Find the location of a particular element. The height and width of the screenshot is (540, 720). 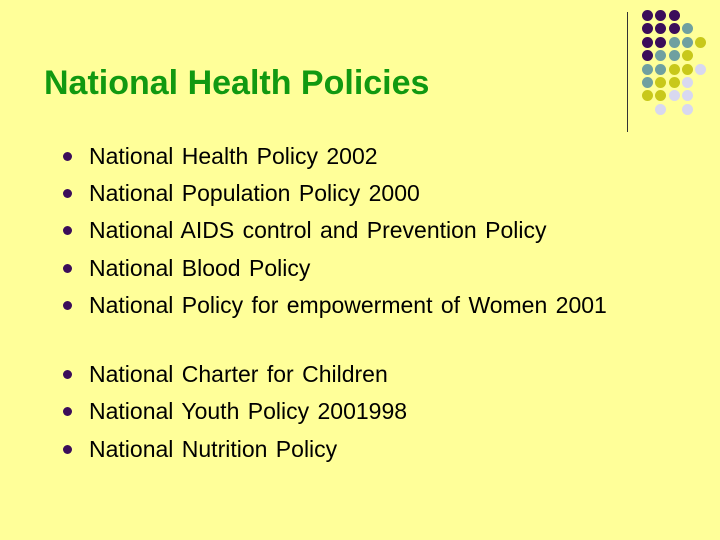

slide-title: National Health Policies is located at coordinates (237, 83).